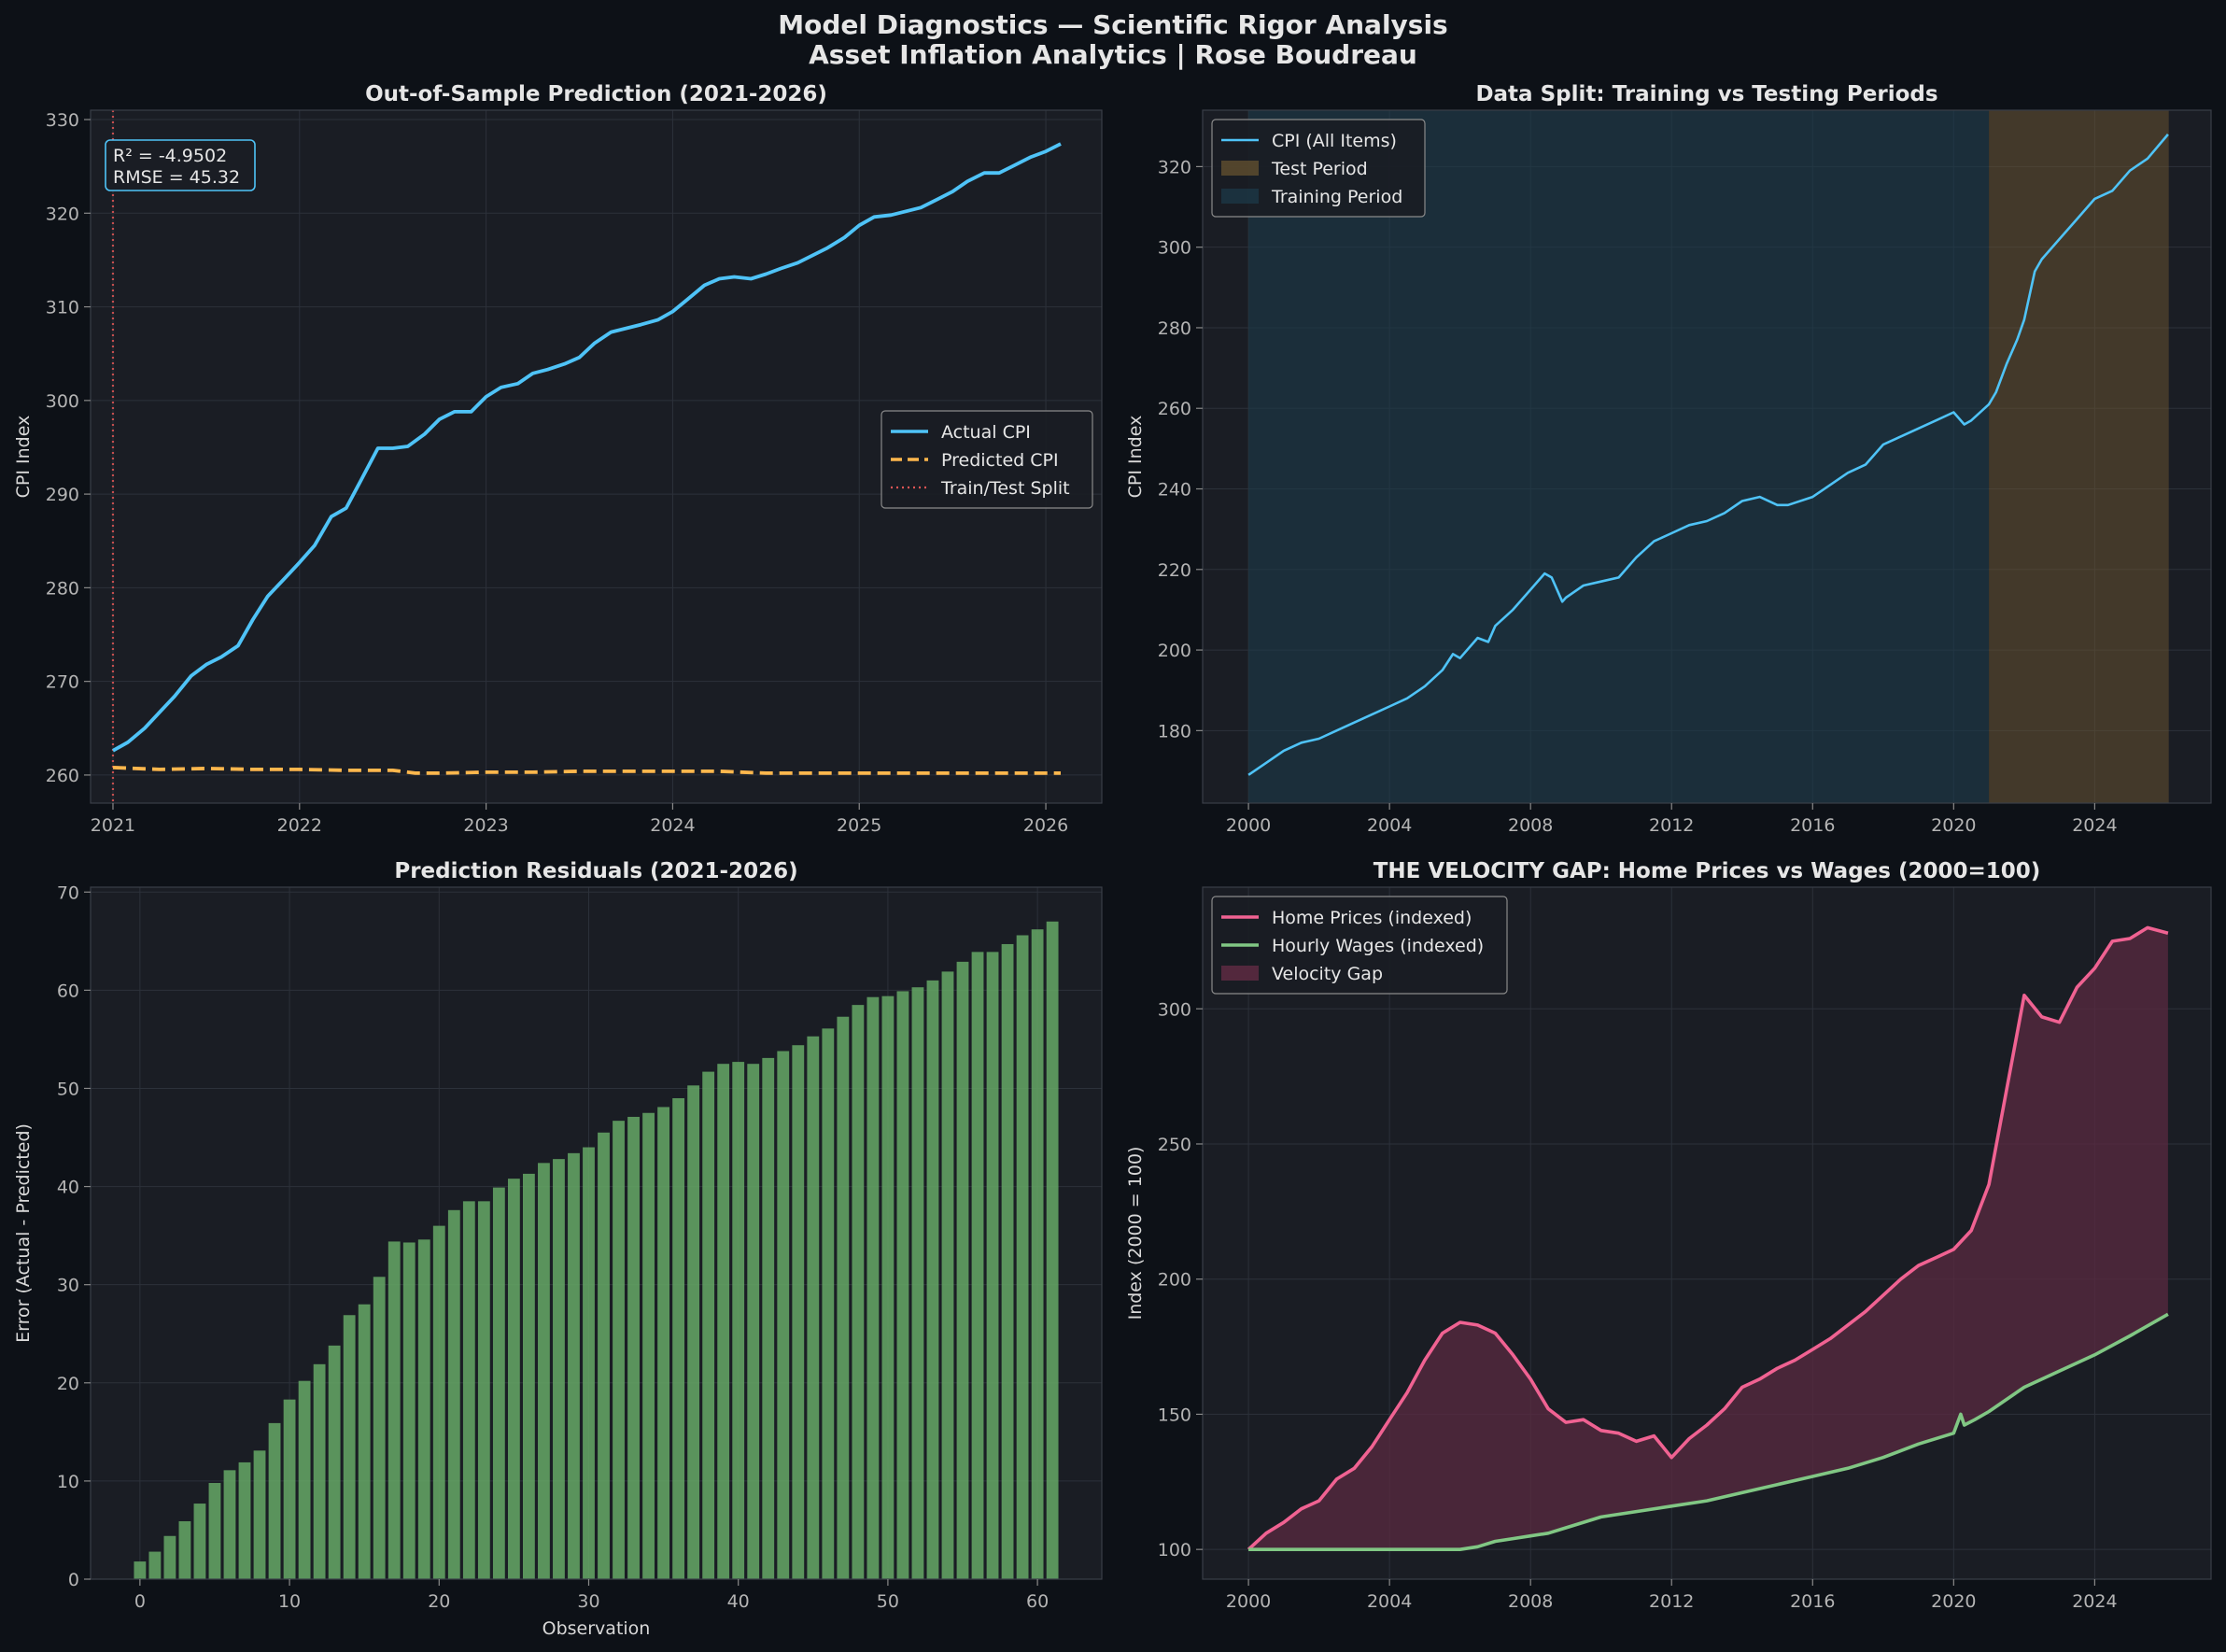 This screenshot has width=2226, height=1652. I want to click on oos-legend-label-1: Predicted CPI, so click(1000, 460).